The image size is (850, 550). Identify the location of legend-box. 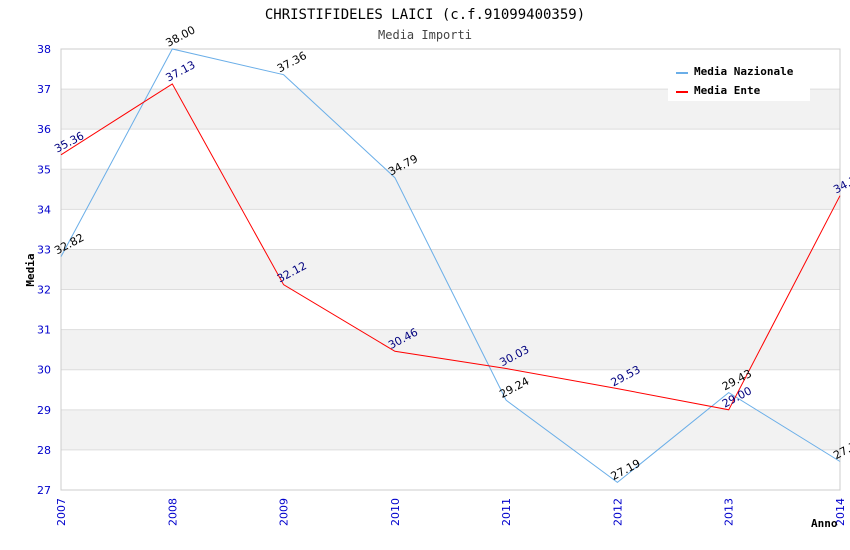
(739, 79).